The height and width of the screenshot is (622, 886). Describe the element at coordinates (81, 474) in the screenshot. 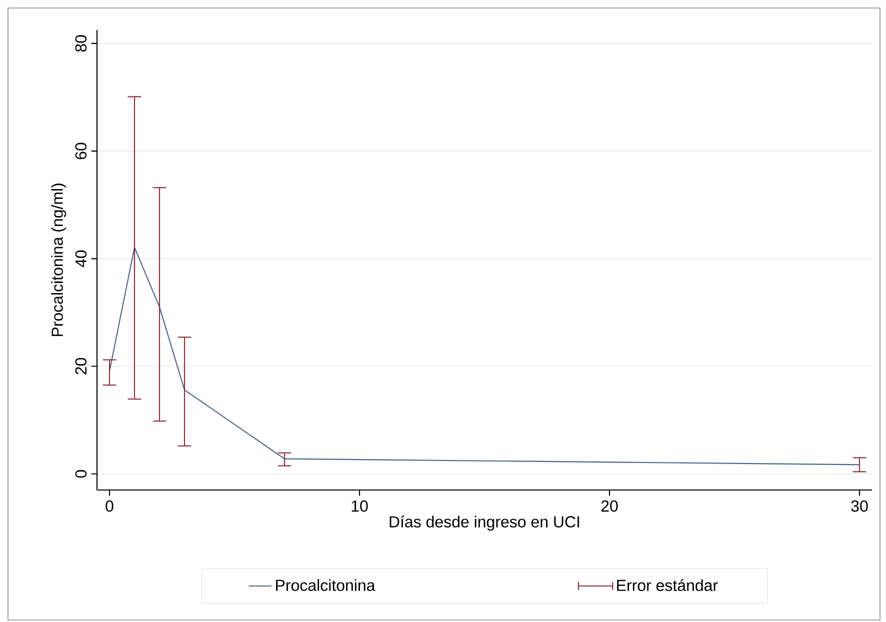

I see `y-tick-label: 0` at that location.